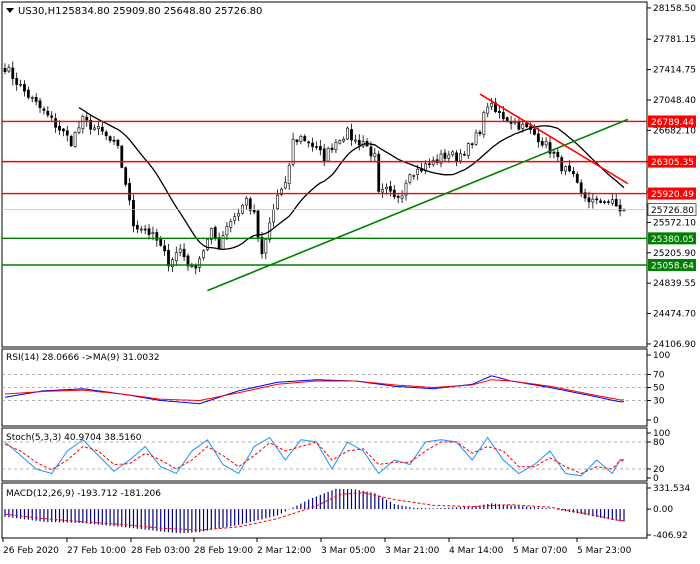  Describe the element at coordinates (671, 489) in the screenshot. I see `indicator-axis-label: 331.534` at that location.